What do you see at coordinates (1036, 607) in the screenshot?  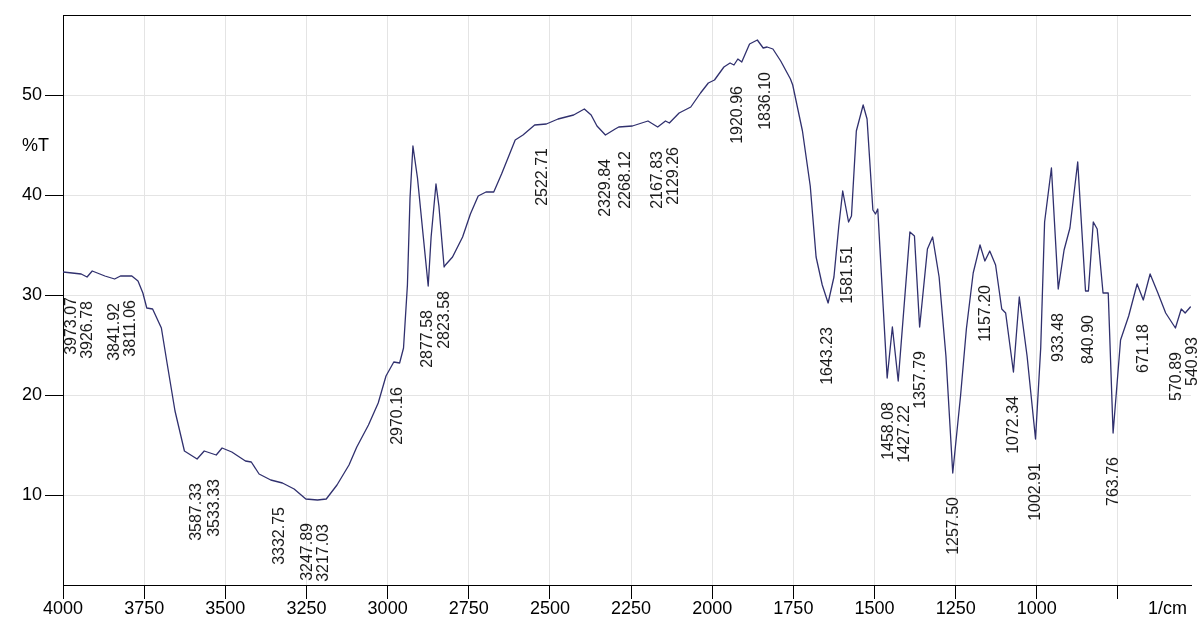 I see `x-tick-label: 1000` at bounding box center [1036, 607].